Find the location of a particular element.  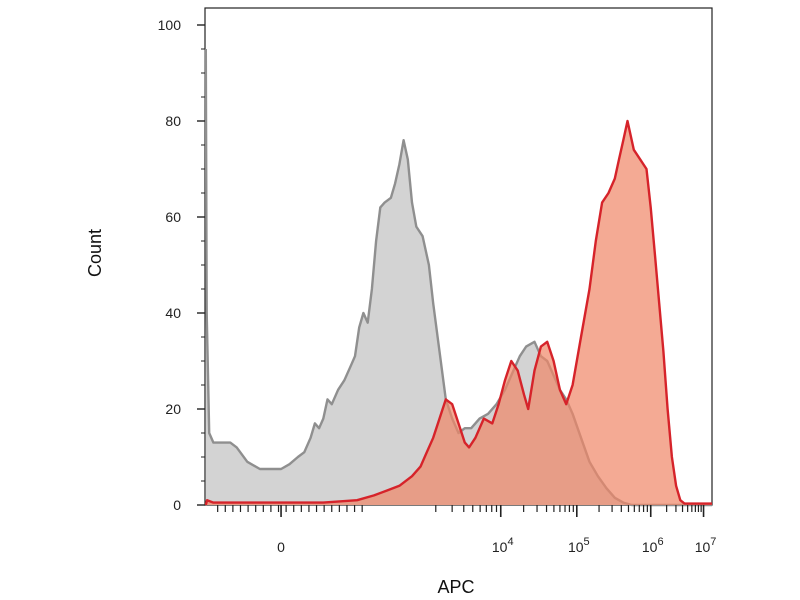

x-tick-label: 10⁶ is located at coordinates (653, 545).